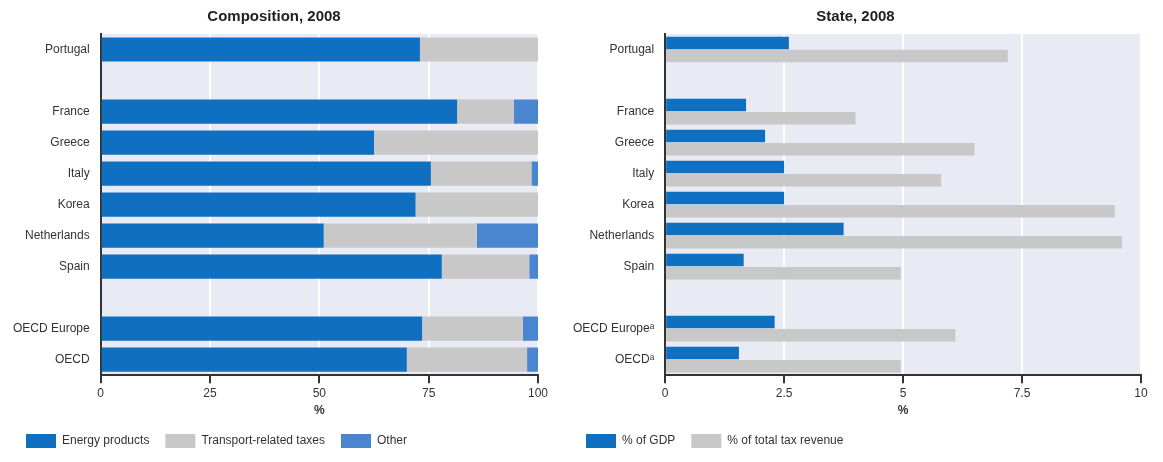 The height and width of the screenshot is (462, 1163). I want to click on x-tick-label: 5, so click(903, 392).